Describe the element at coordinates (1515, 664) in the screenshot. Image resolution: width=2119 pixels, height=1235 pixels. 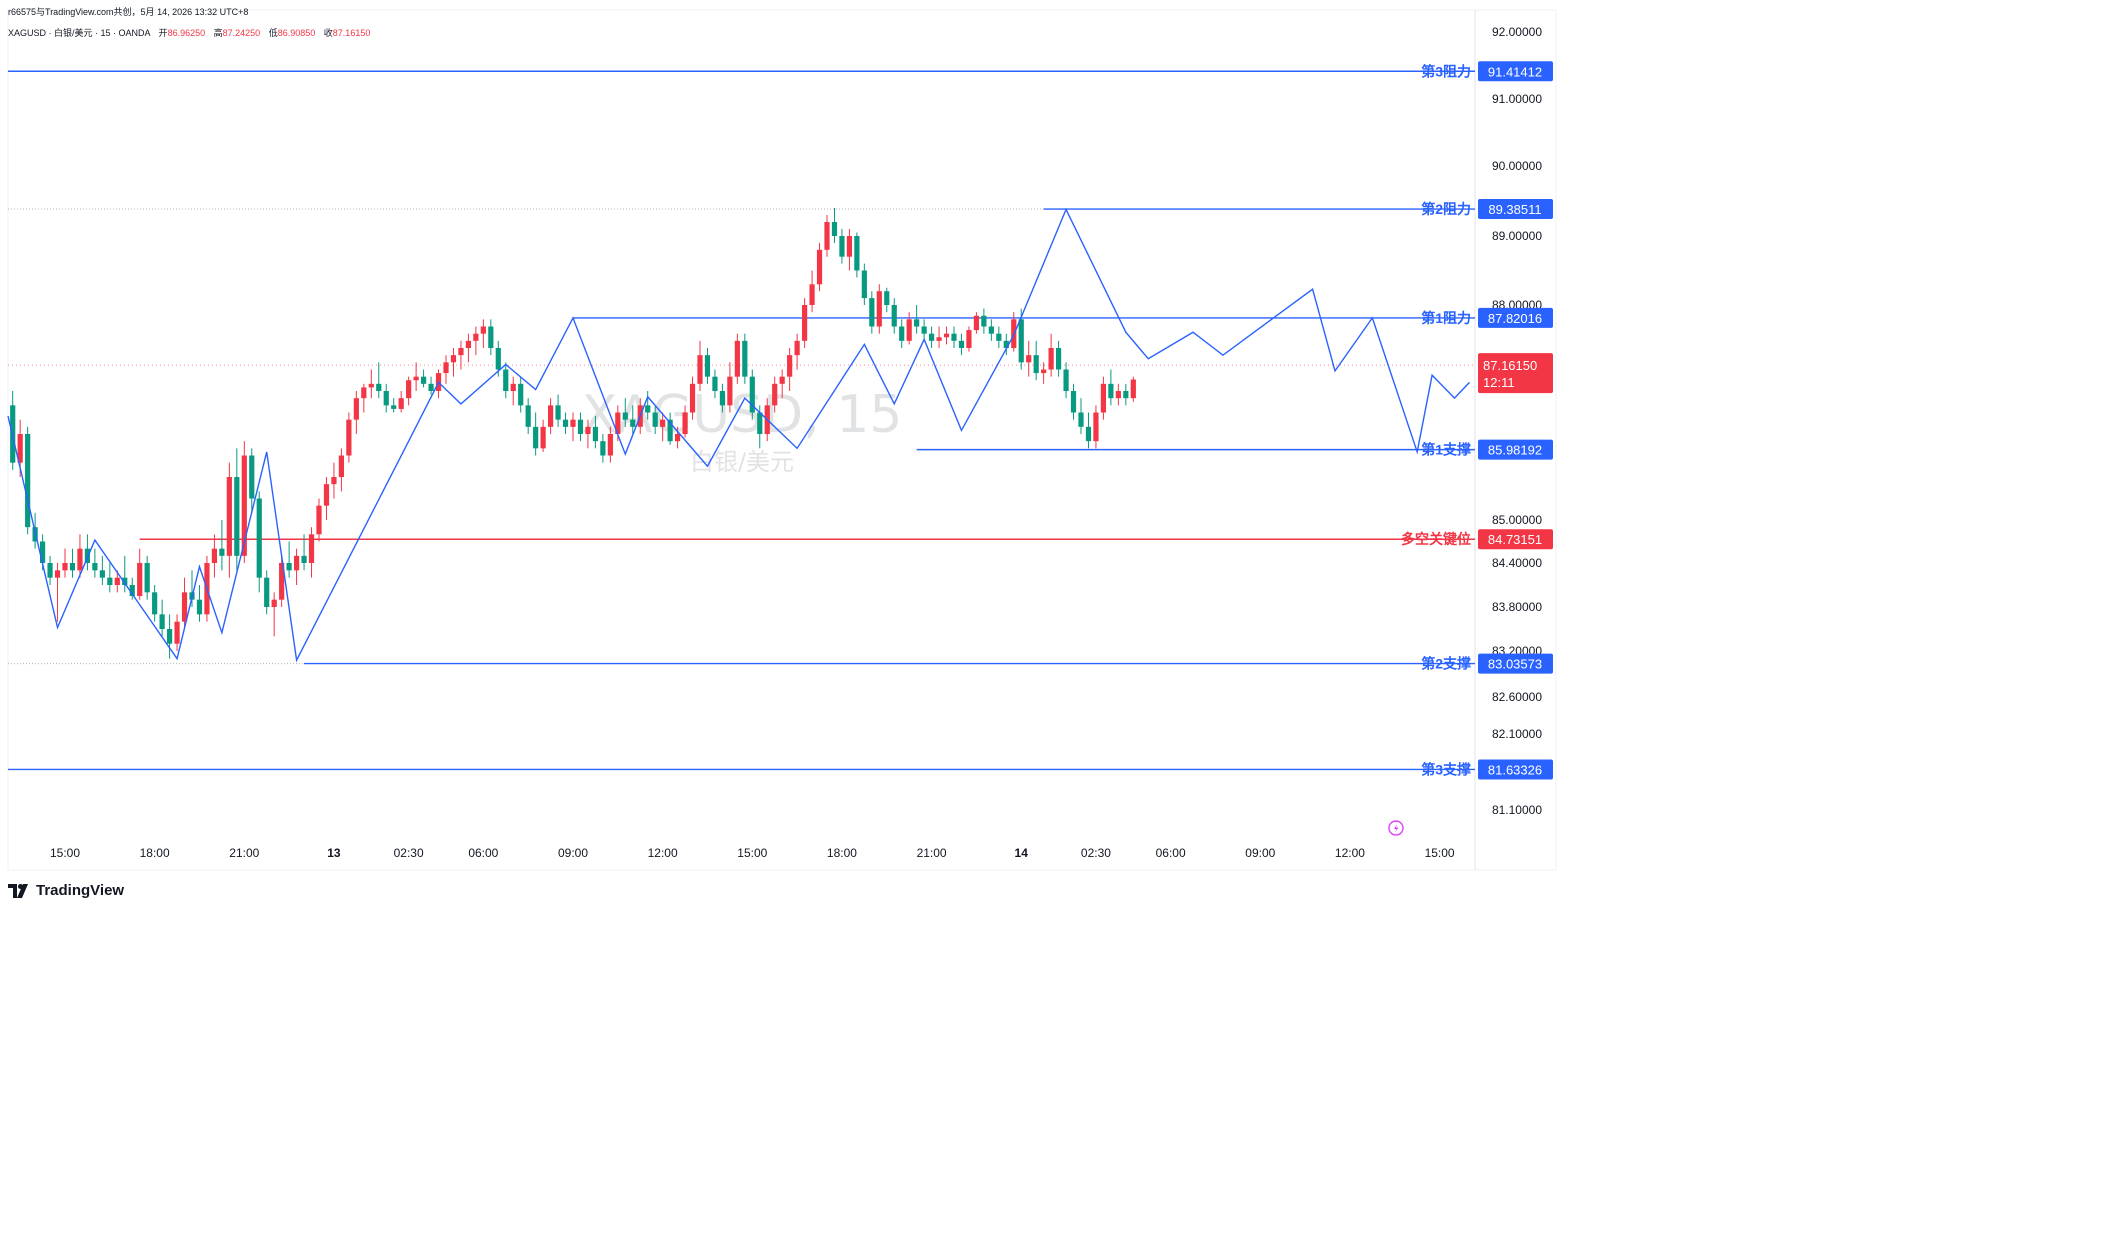
I see `level-value: 83.03573` at that location.